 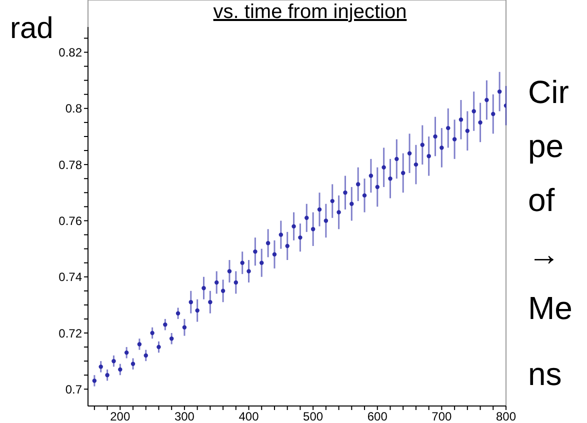 What do you see at coordinates (442, 416) in the screenshot?
I see `x-tick-label: 700` at bounding box center [442, 416].